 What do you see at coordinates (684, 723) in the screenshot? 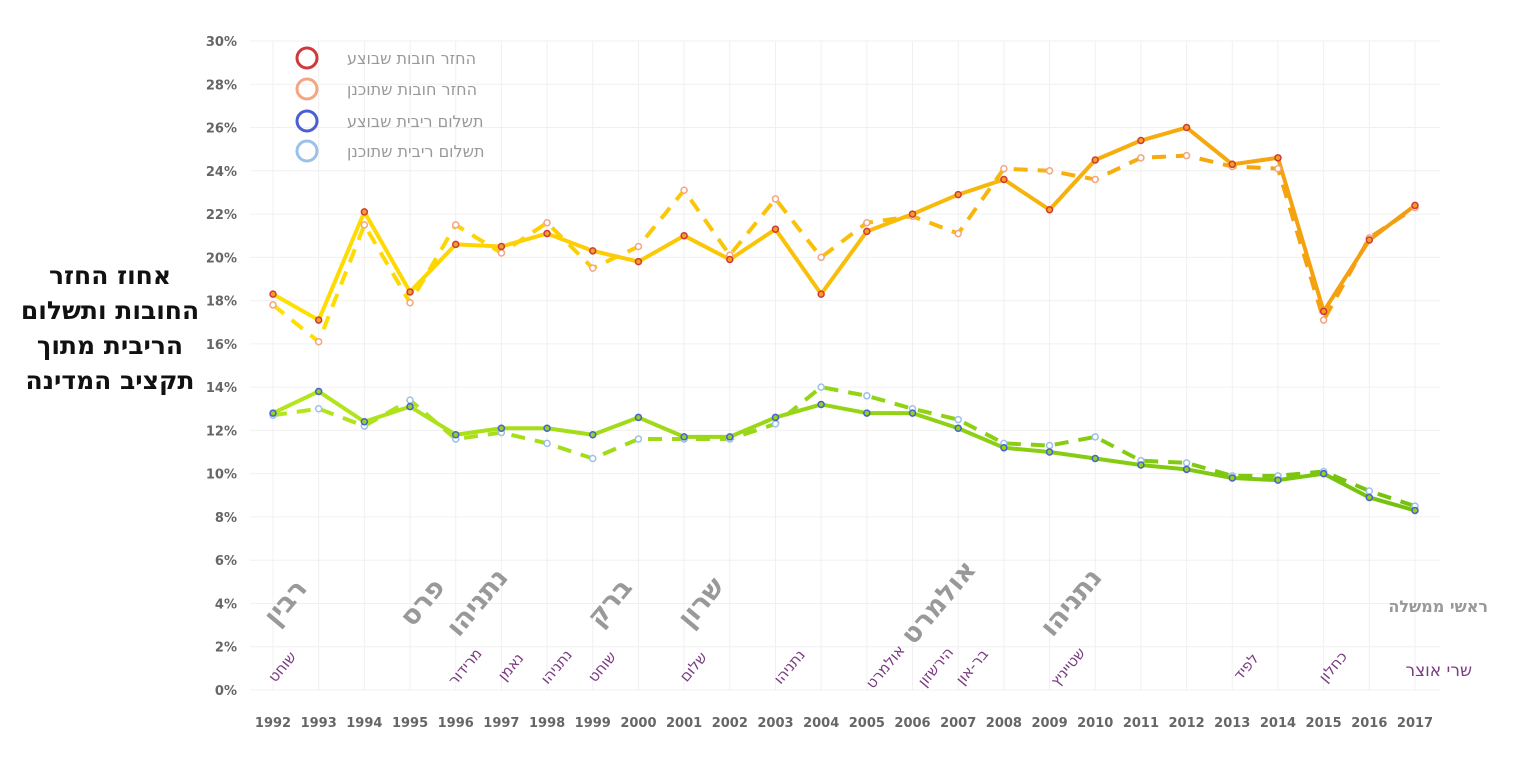
I see `x-tick-label: 2001` at bounding box center [684, 723].